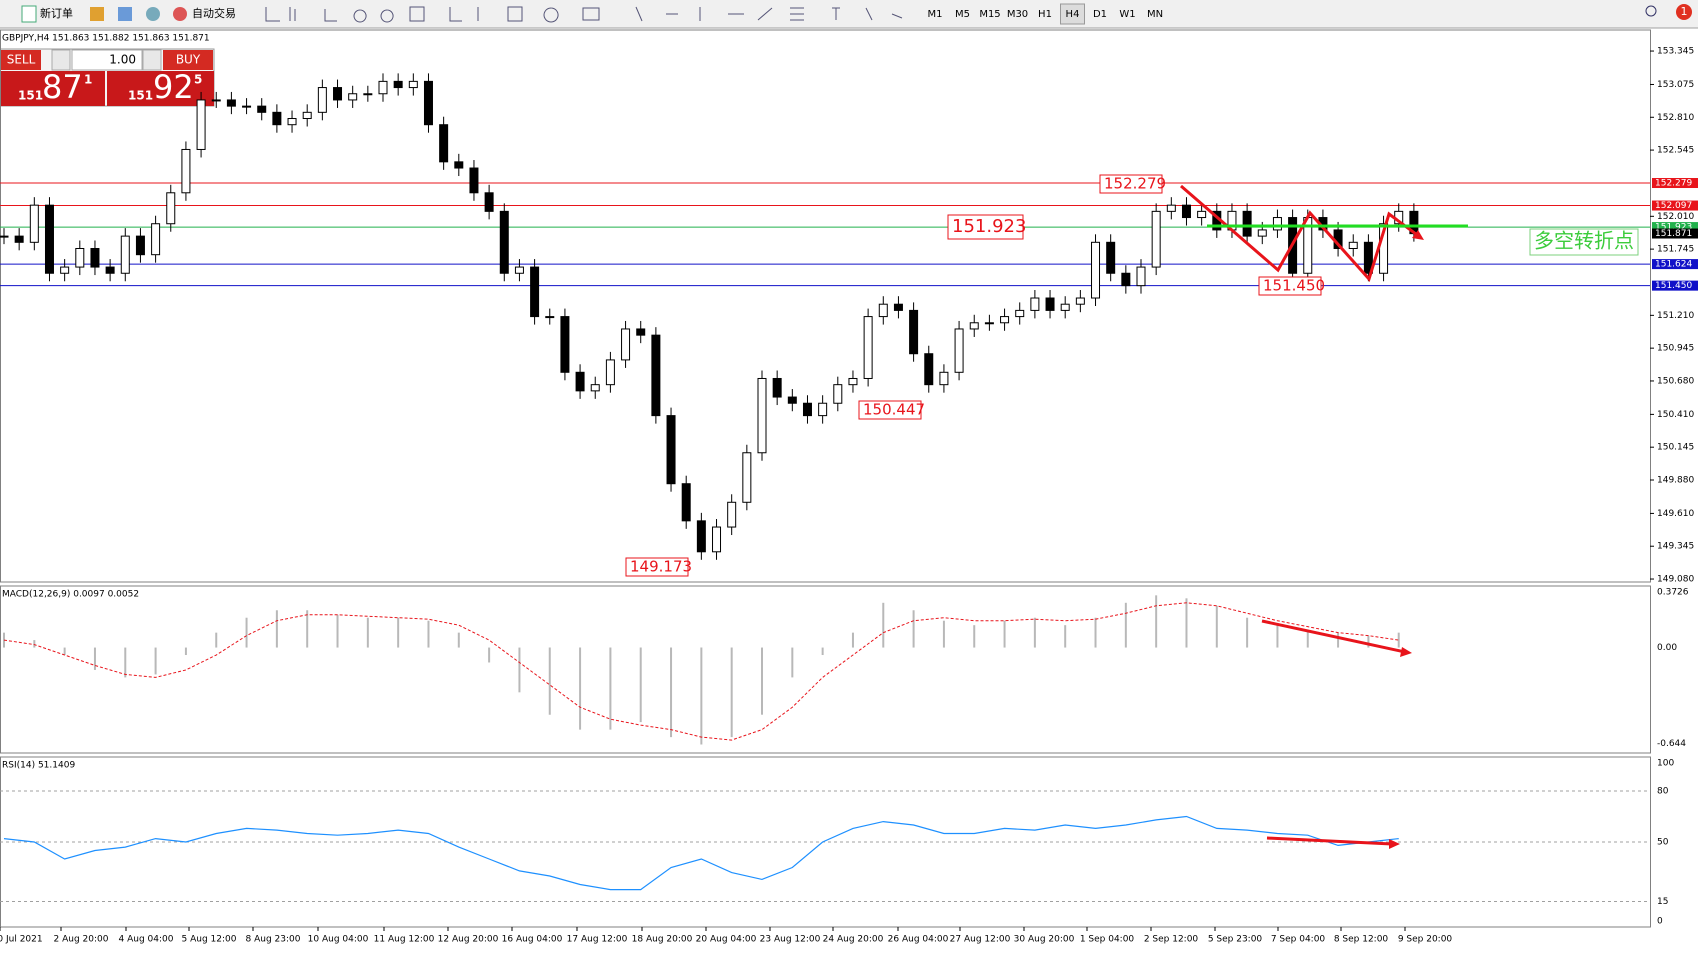  I want to click on new-order-icon, so click(29, 14).